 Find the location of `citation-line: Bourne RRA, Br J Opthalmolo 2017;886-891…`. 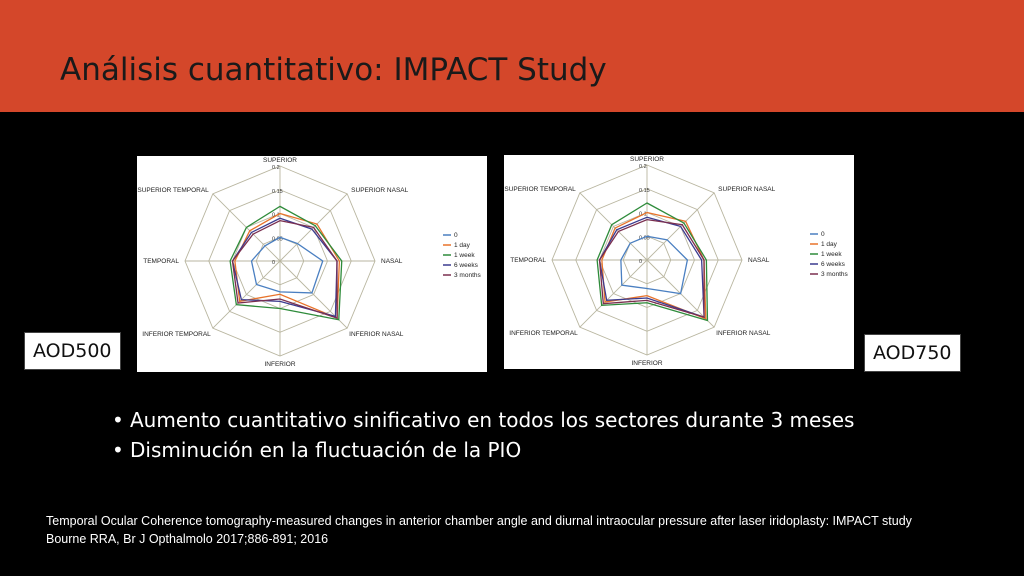

citation-line: Bourne RRA, Br J Opthalmolo 2017;886-891… is located at coordinates (187, 539).